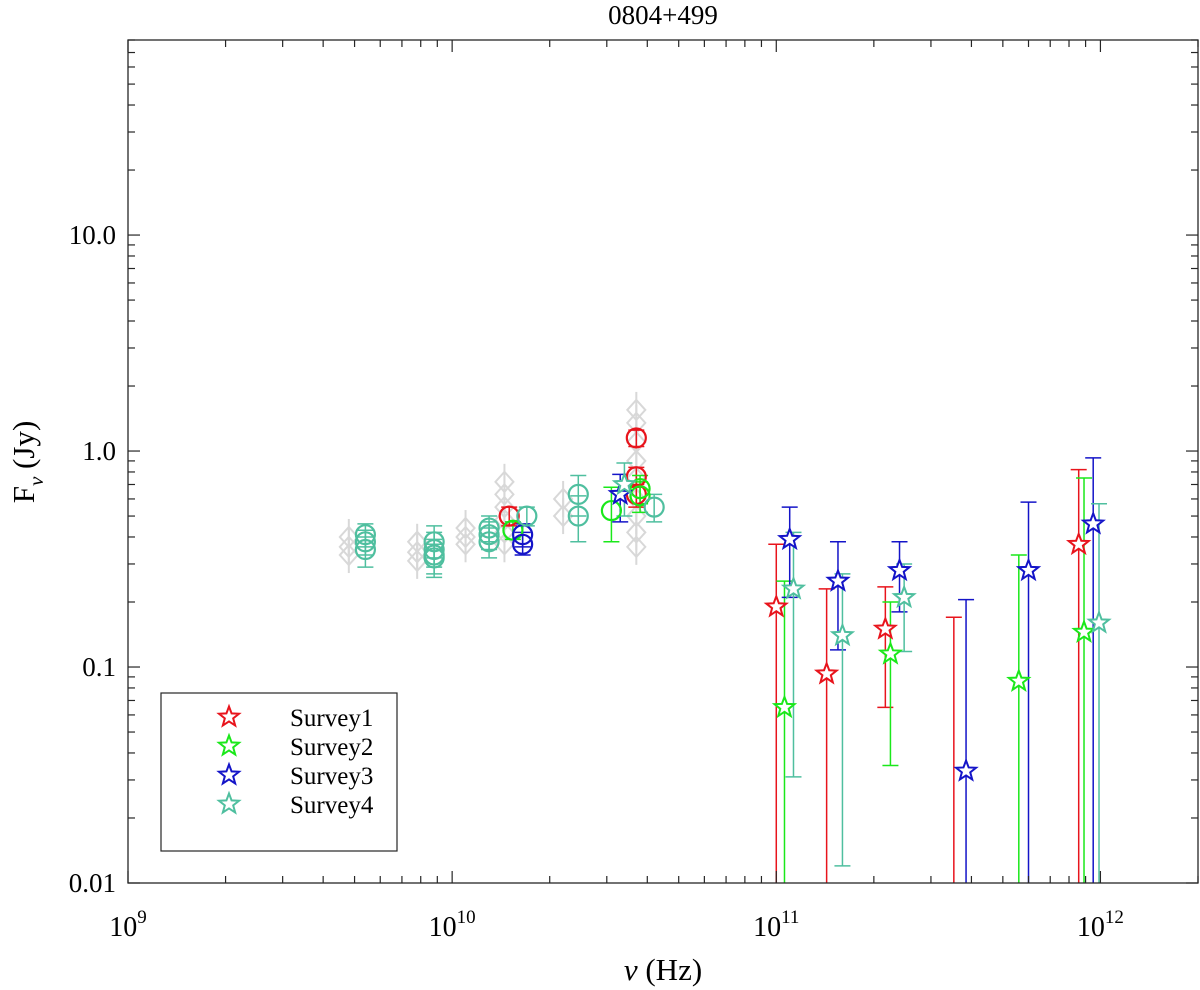 The width and height of the screenshot is (1200, 990). What do you see at coordinates (331, 718) in the screenshot?
I see `legend-label: Survey1` at bounding box center [331, 718].